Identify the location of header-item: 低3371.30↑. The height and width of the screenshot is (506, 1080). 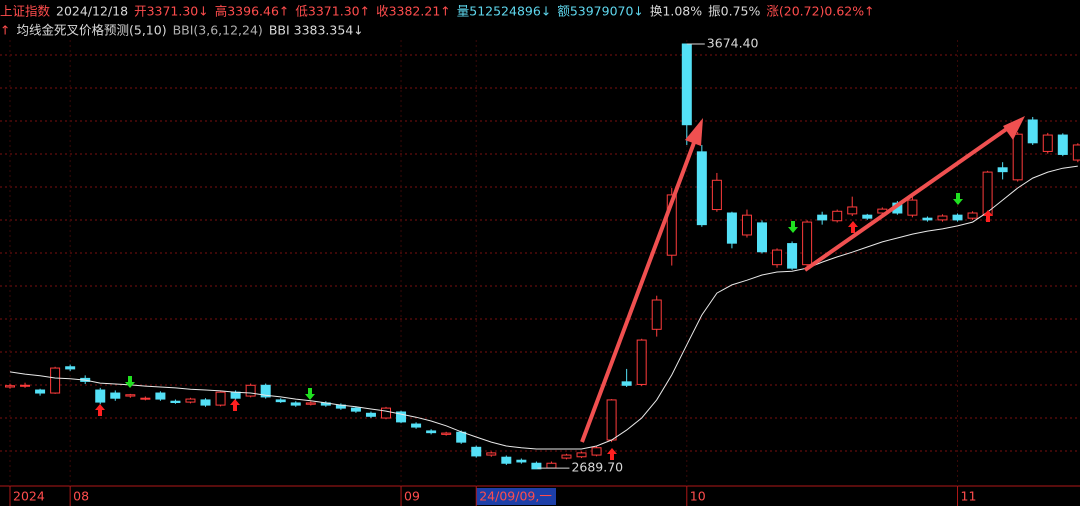
(332, 11).